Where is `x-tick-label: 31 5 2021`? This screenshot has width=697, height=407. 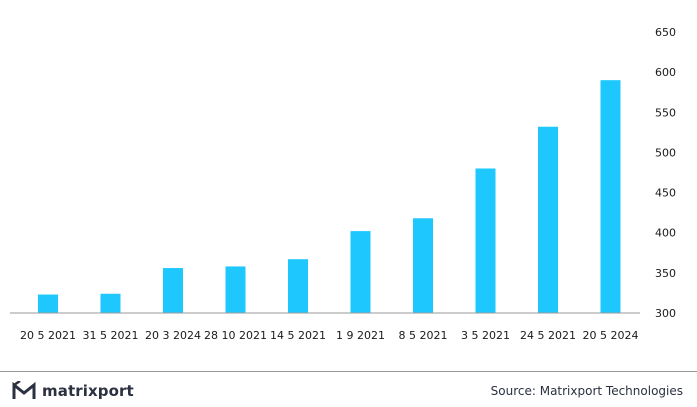 x-tick-label: 31 5 2021 is located at coordinates (111, 335).